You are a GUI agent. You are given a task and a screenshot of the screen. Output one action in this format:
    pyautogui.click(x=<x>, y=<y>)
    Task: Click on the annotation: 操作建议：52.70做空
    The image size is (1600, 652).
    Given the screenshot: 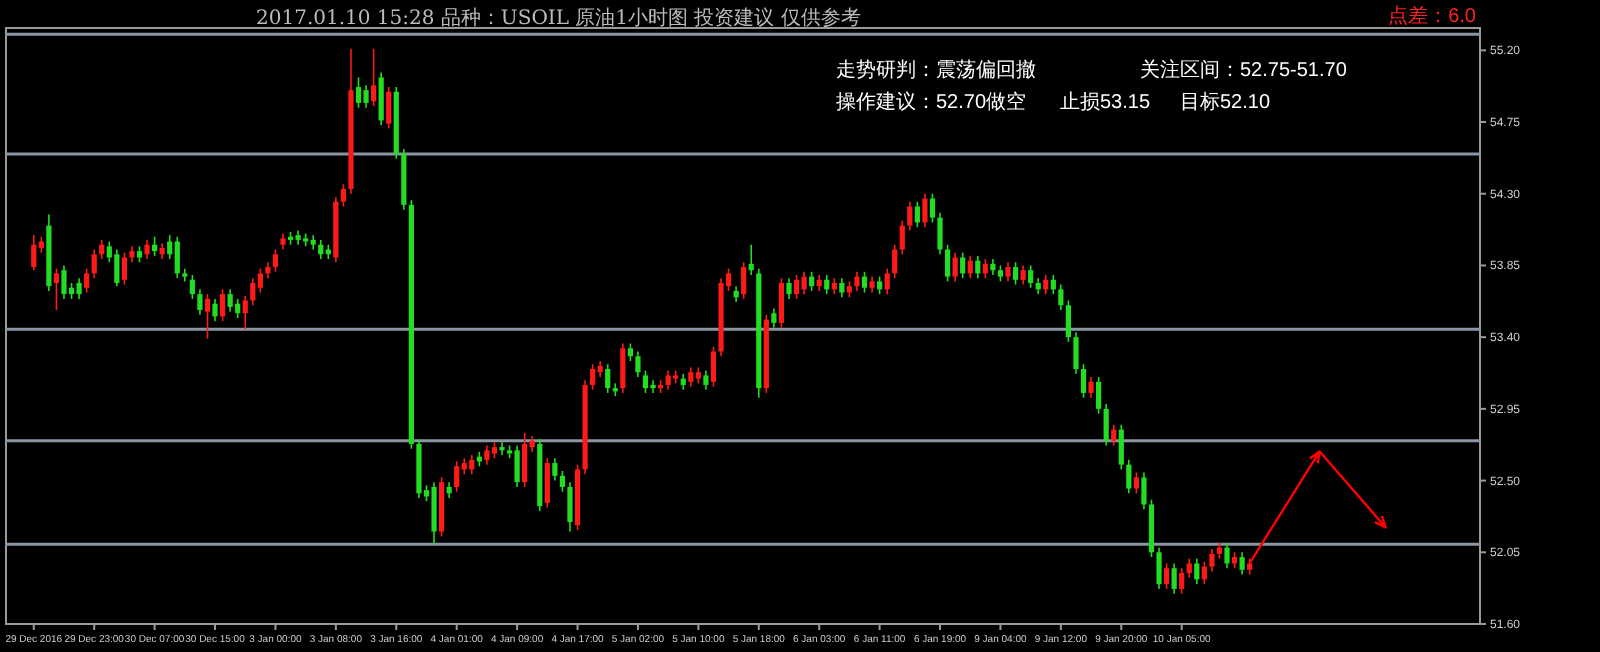 What is the action you would take?
    pyautogui.click(x=931, y=102)
    